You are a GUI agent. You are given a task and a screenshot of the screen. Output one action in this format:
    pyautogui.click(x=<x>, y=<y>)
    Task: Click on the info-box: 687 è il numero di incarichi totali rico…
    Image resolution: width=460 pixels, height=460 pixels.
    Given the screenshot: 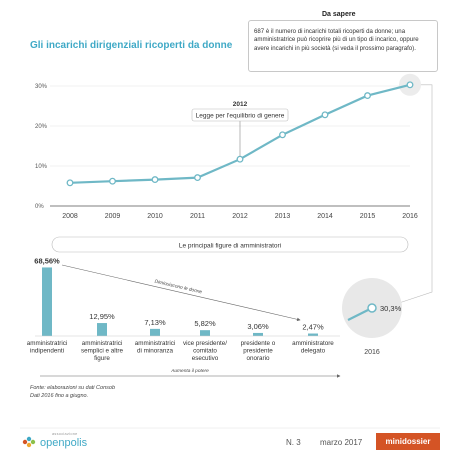 What is the action you would take?
    pyautogui.click(x=343, y=46)
    